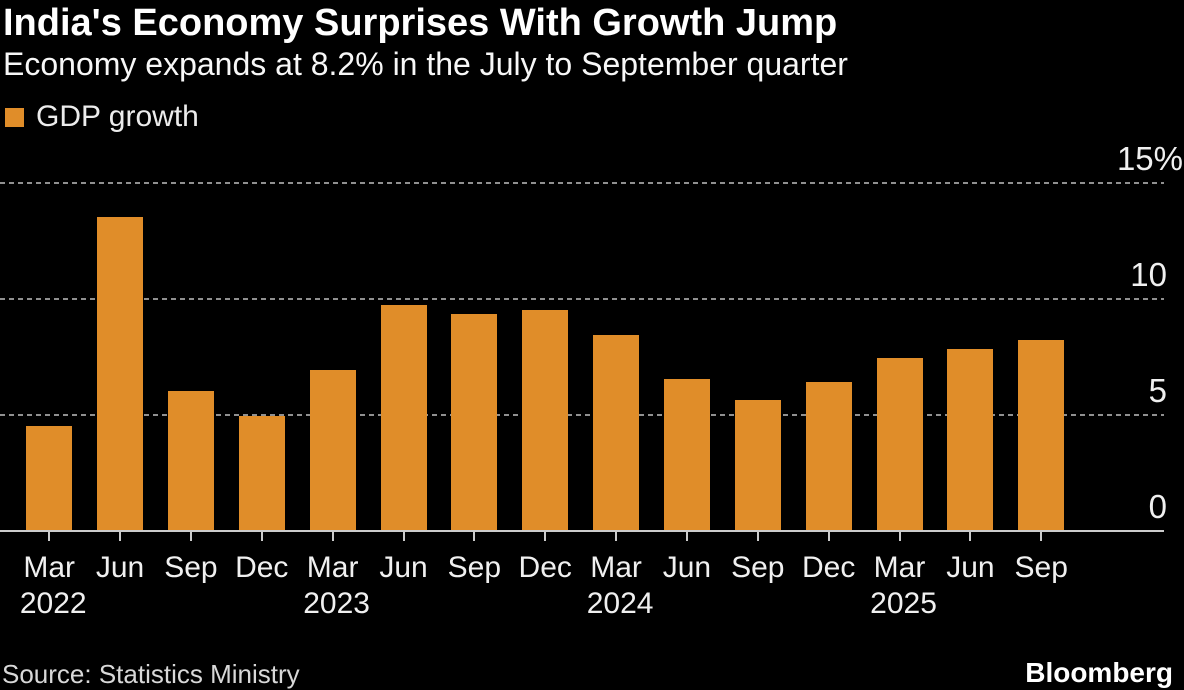 This screenshot has height=690, width=1184. Describe the element at coordinates (1148, 275) in the screenshot. I see `y-axis-label-10: 10` at that location.